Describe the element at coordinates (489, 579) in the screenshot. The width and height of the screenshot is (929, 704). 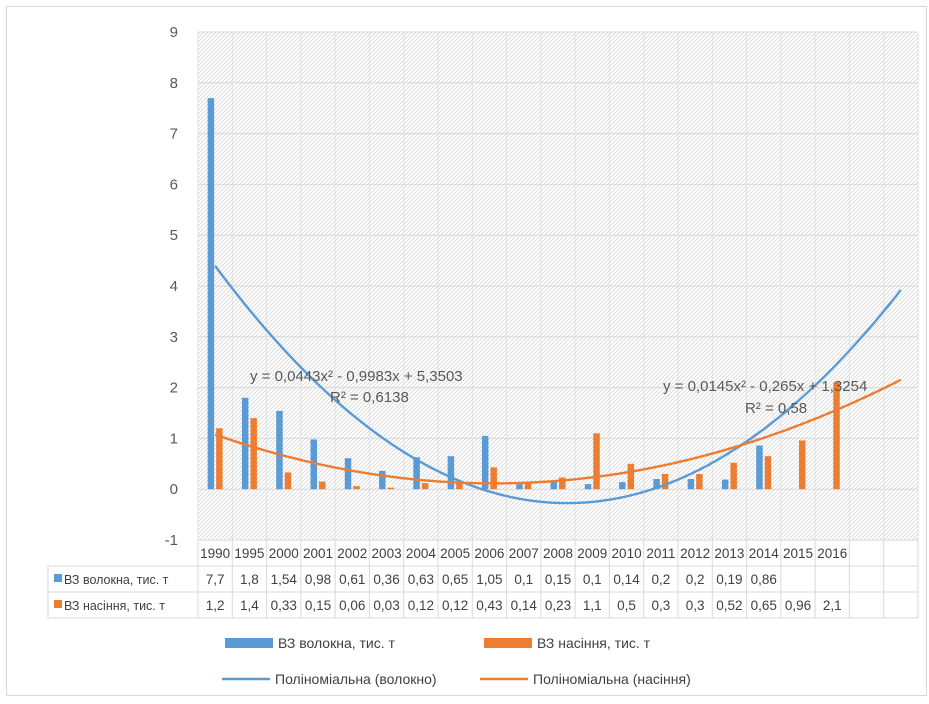
I see `data-label: 1,05` at that location.